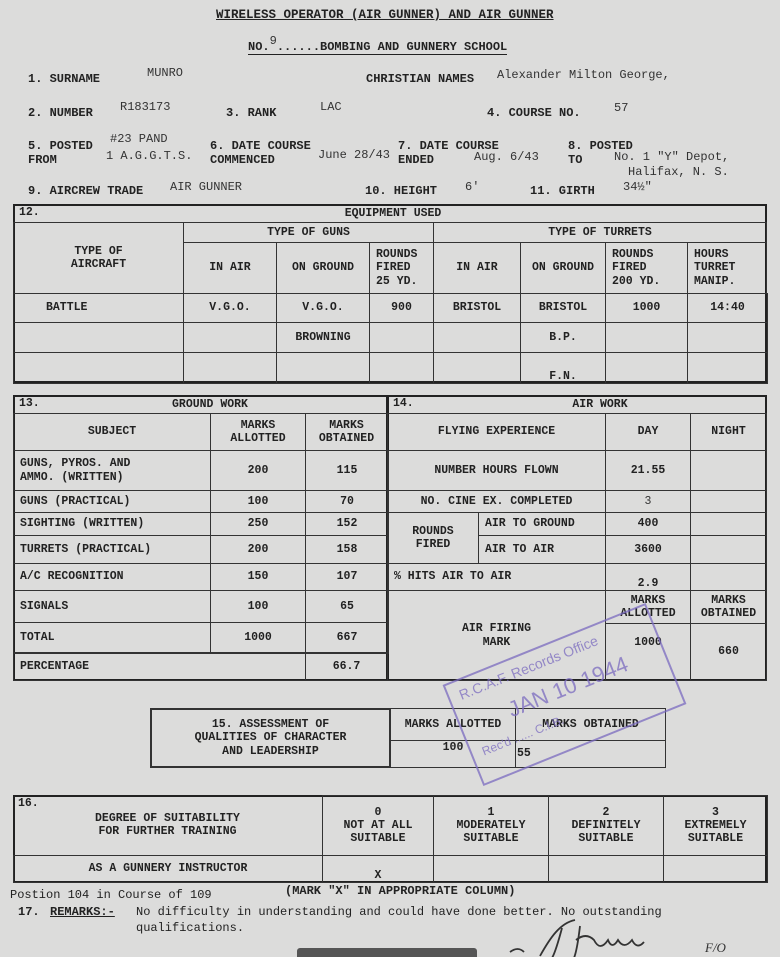  What do you see at coordinates (308, 232) in the screenshot?
I see `guns-header: TYPE OF GUNS` at bounding box center [308, 232].